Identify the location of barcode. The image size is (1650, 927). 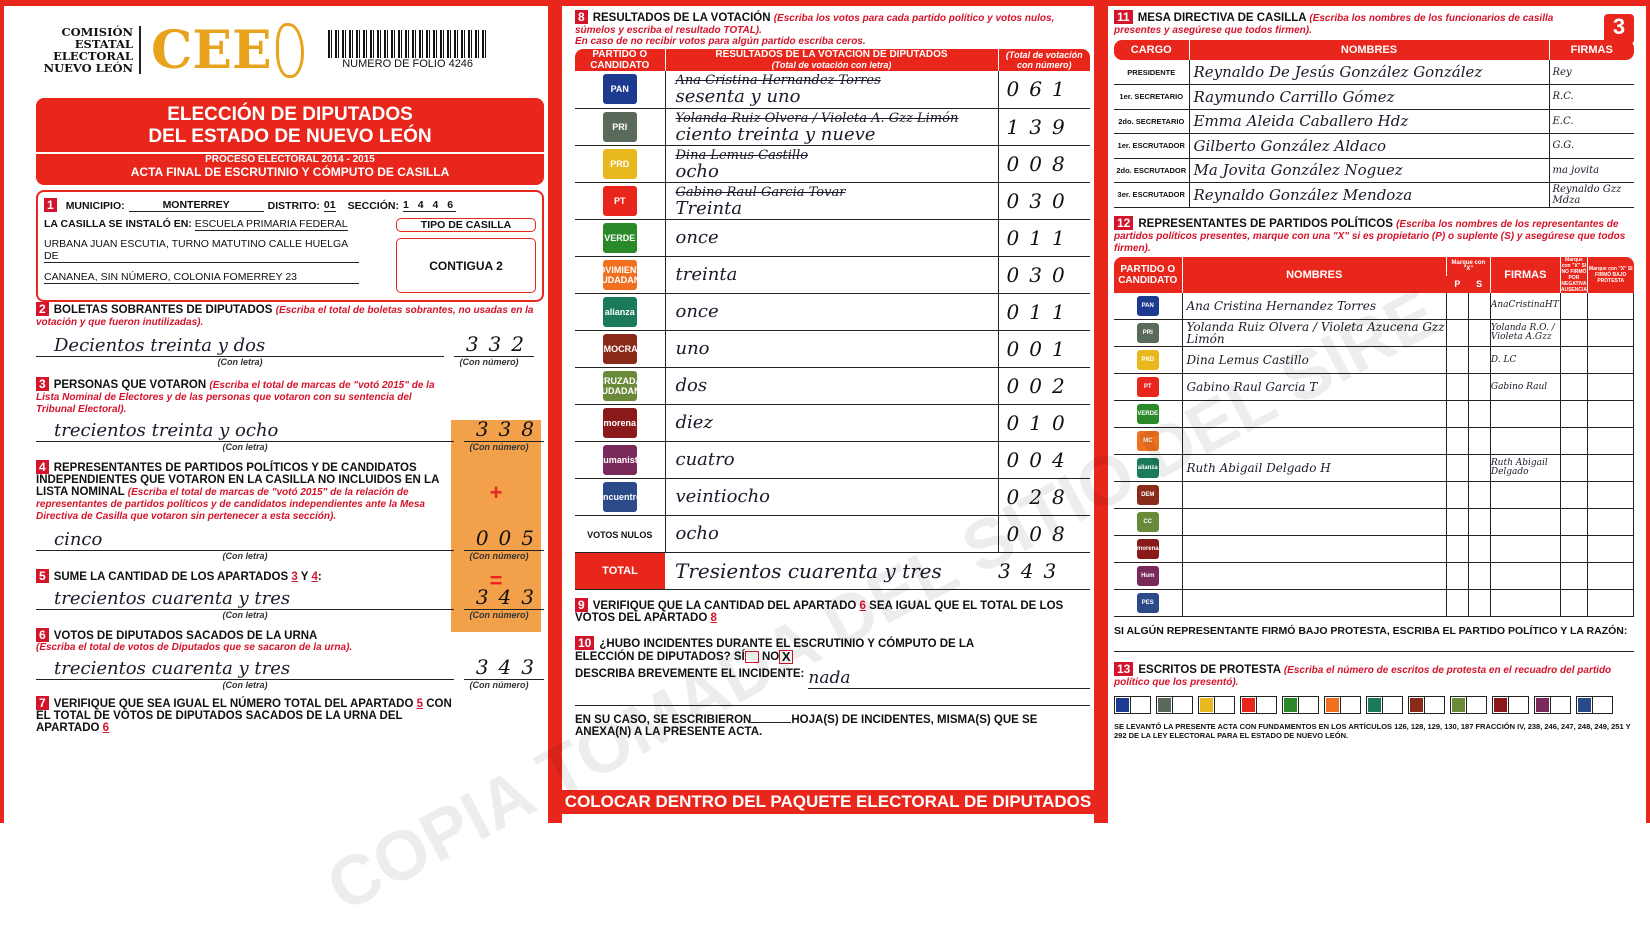
(407, 44).